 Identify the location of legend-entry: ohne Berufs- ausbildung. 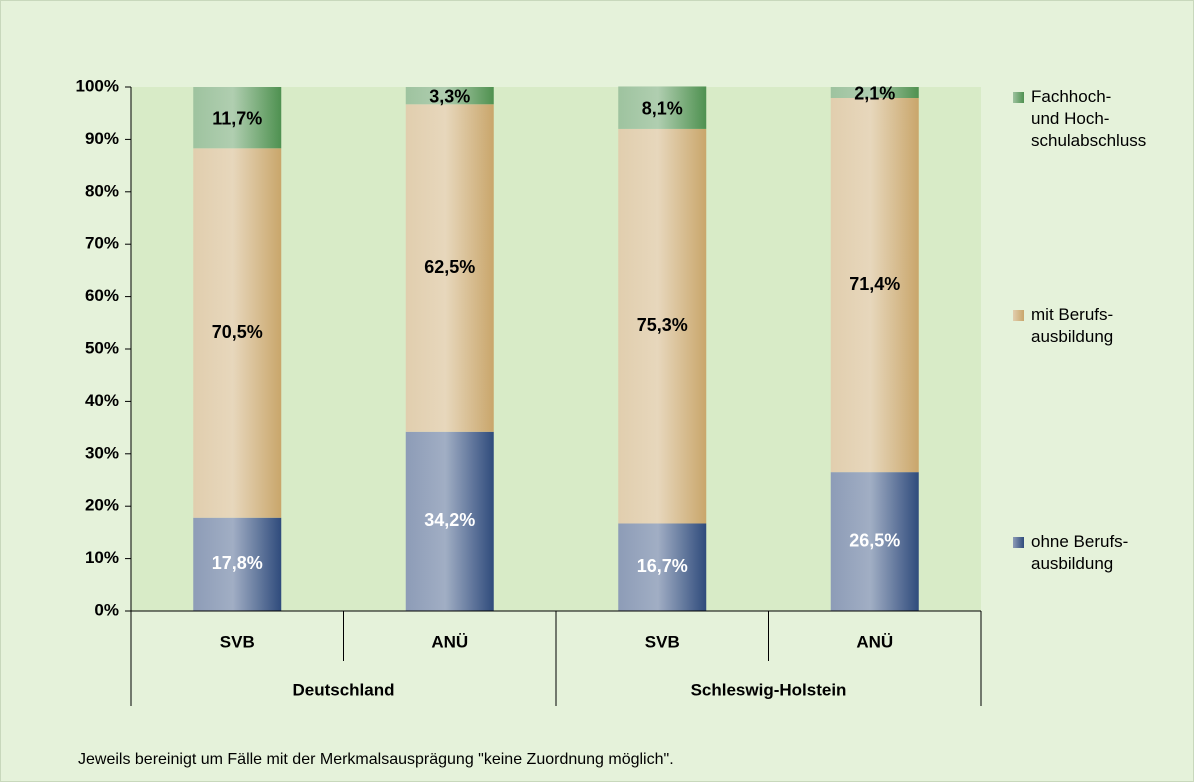
(1071, 553).